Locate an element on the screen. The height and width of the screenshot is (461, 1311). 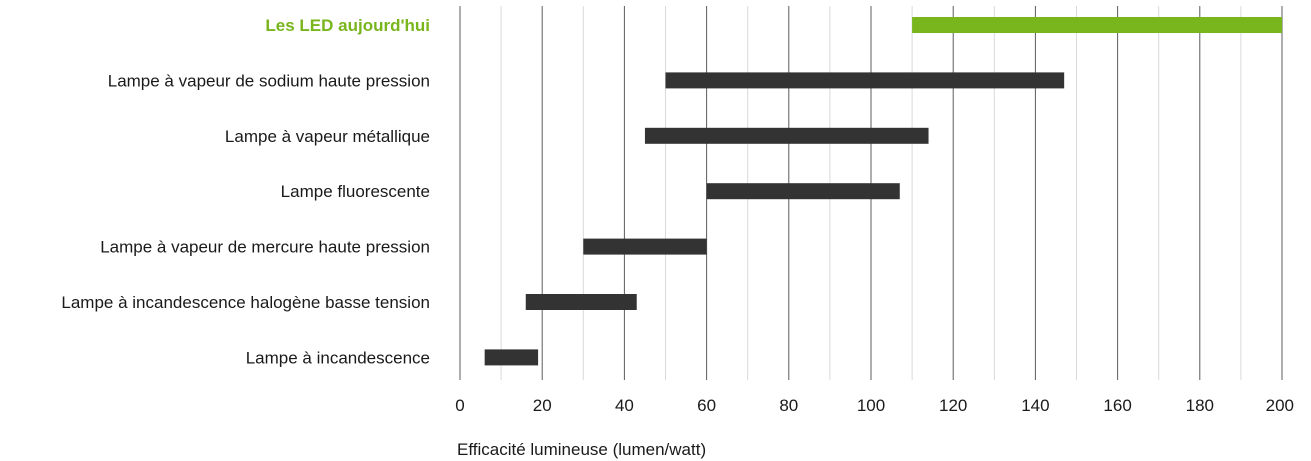
x-tick-label: 160 is located at coordinates (1117, 405).